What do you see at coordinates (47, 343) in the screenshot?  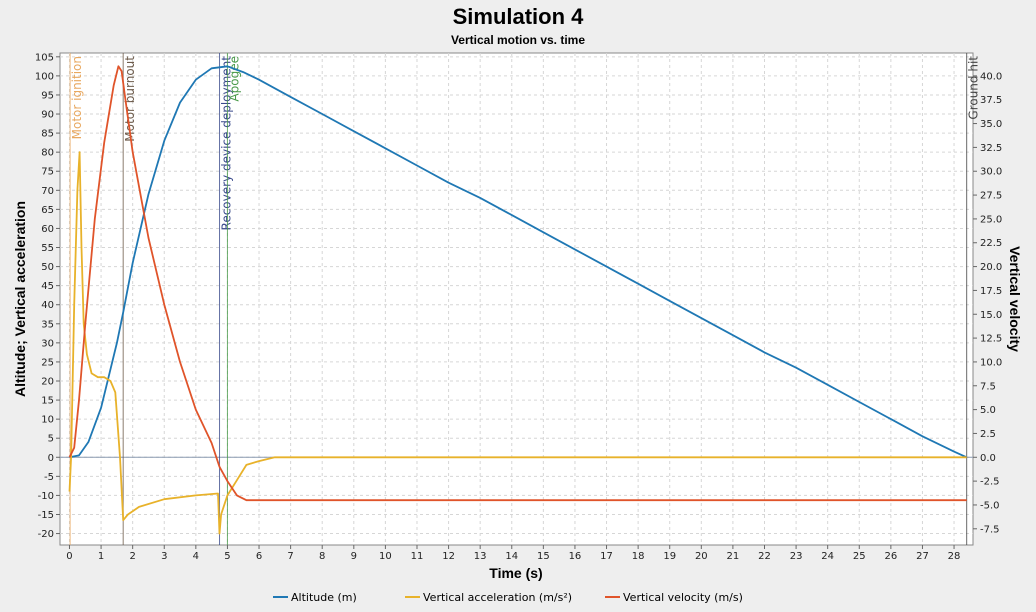 I see `y-left-tick-label: 30` at bounding box center [47, 343].